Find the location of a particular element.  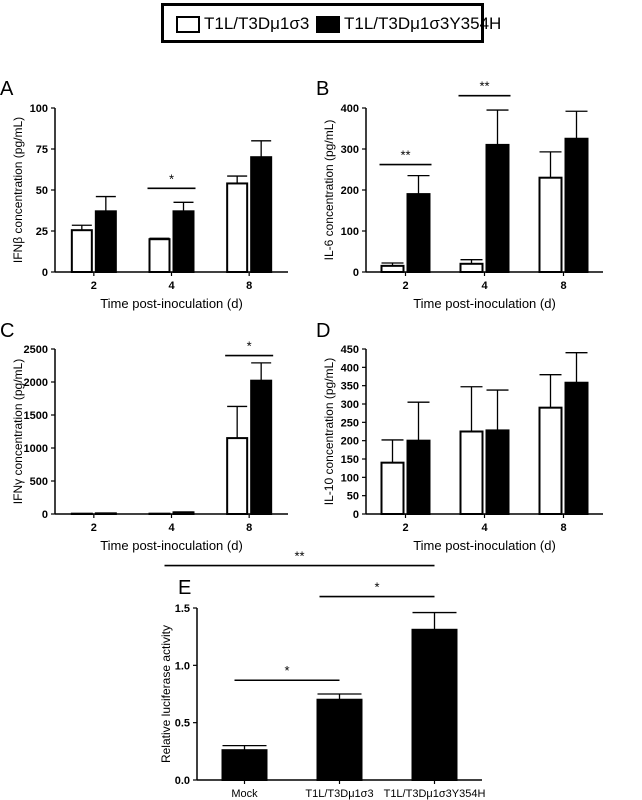

y-tick-label: 350 is located at coordinates (350, 387).